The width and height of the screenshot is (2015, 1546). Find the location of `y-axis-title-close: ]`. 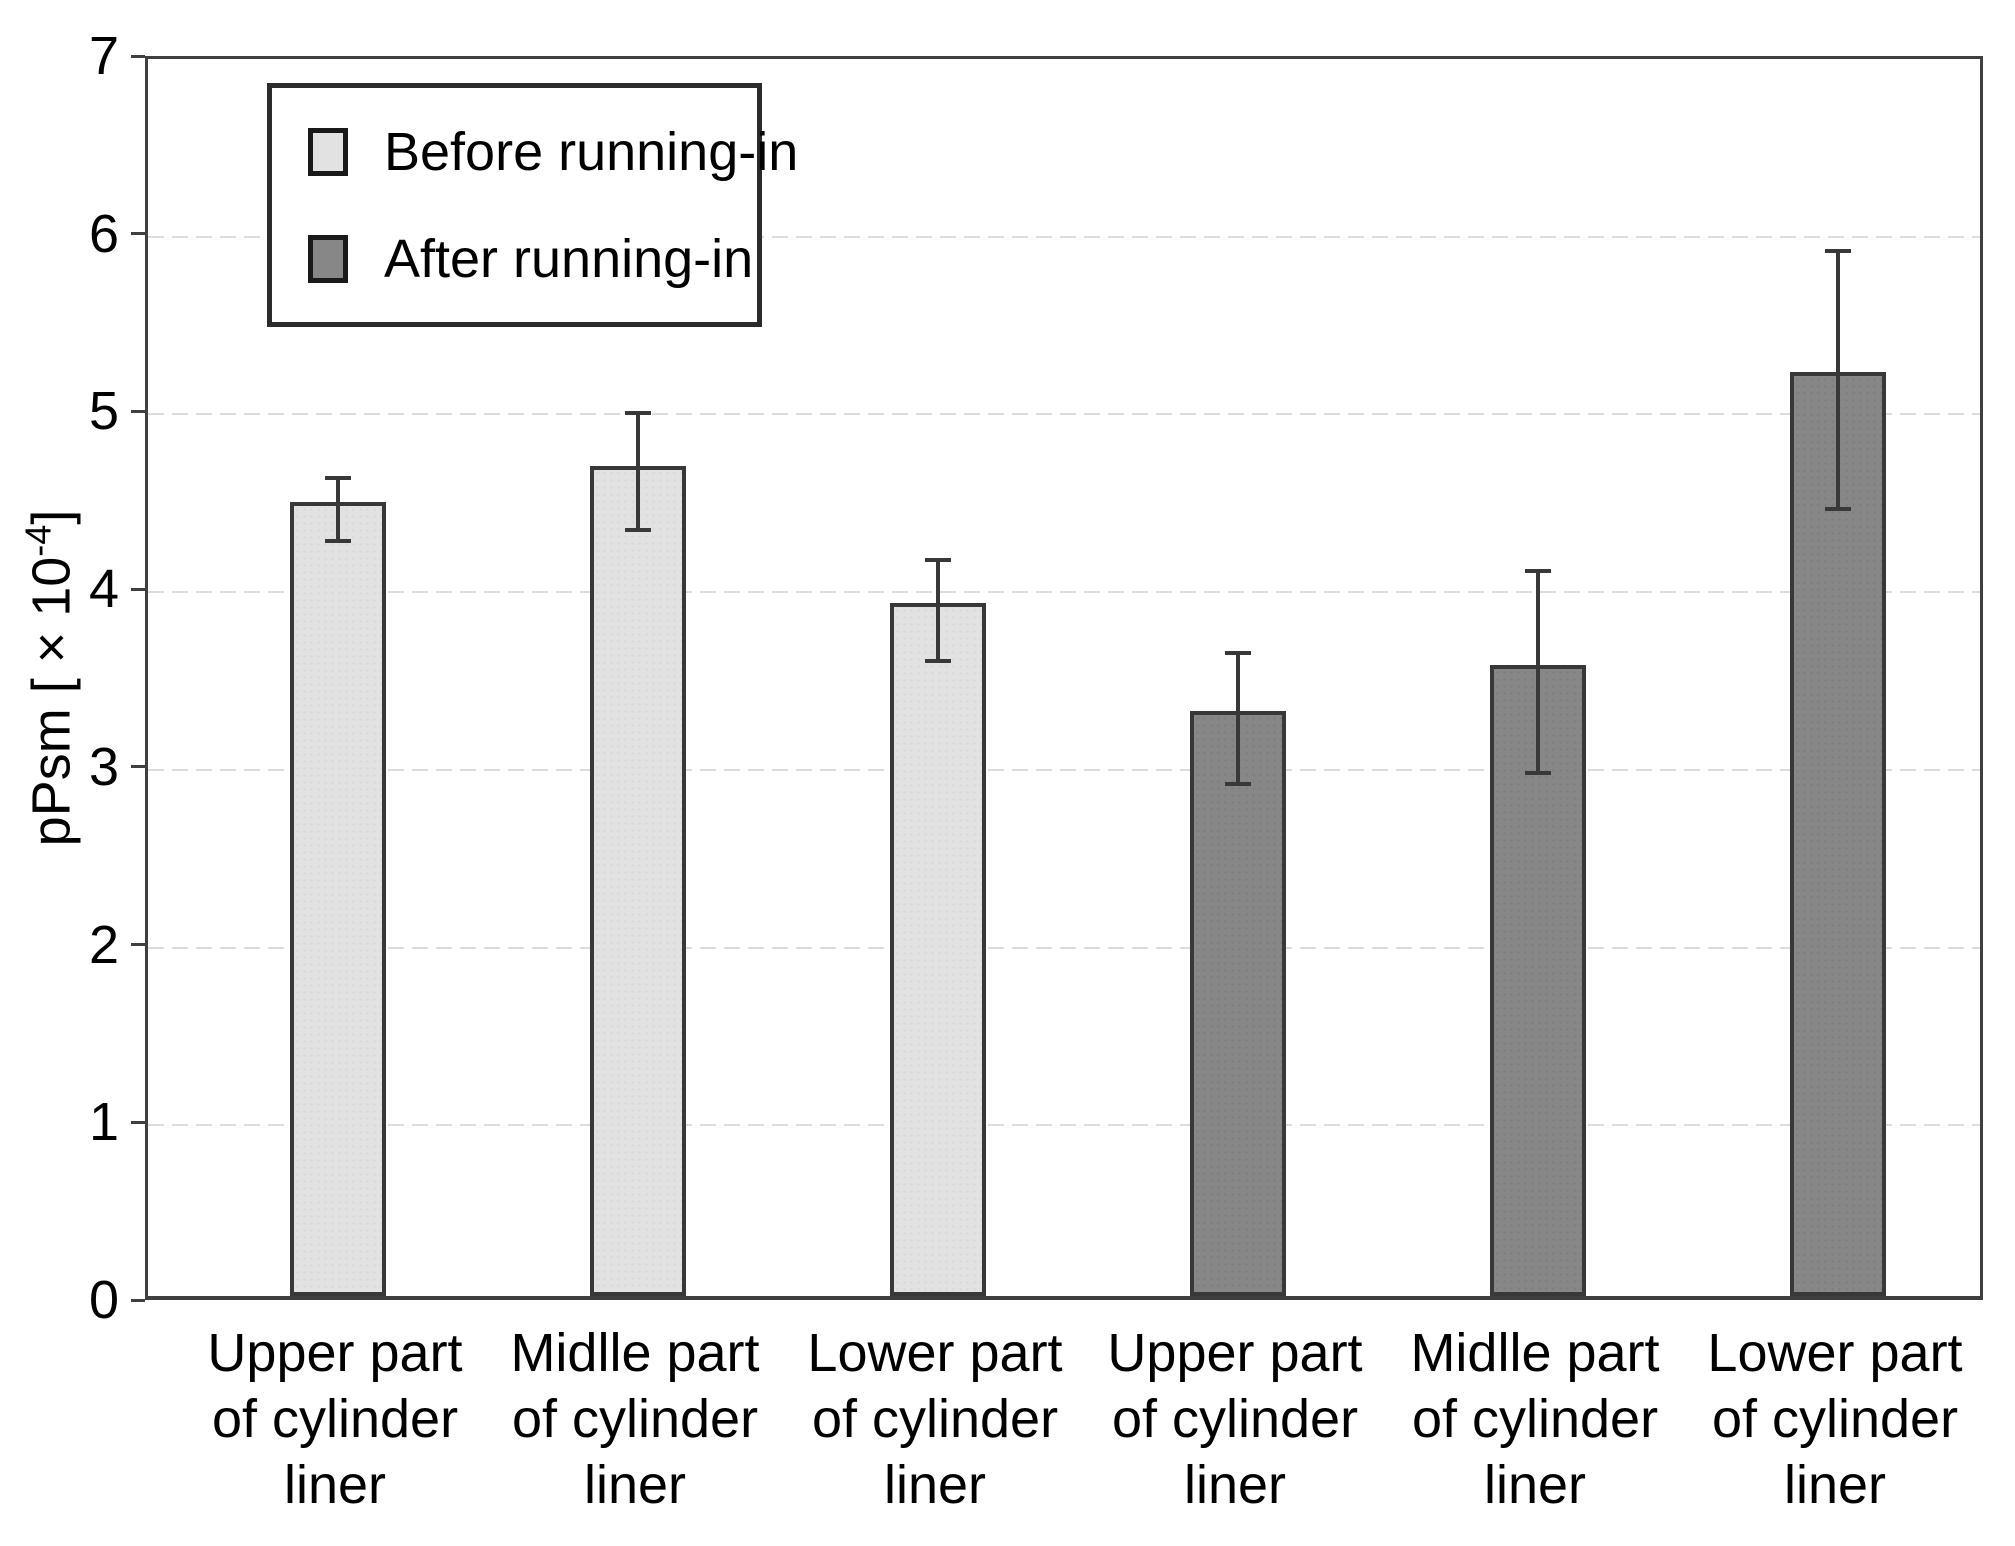

y-axis-title-close: ] is located at coordinates (51, 517).